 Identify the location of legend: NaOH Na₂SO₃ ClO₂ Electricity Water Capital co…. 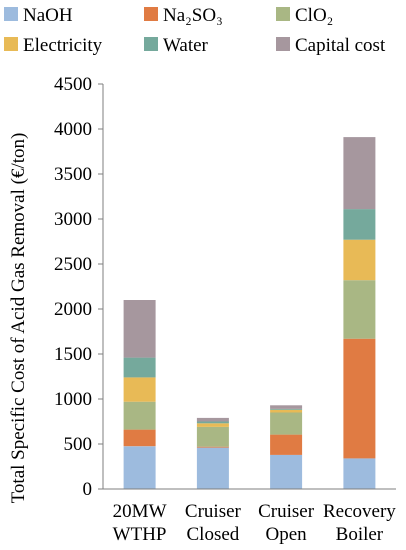
(195, 30).